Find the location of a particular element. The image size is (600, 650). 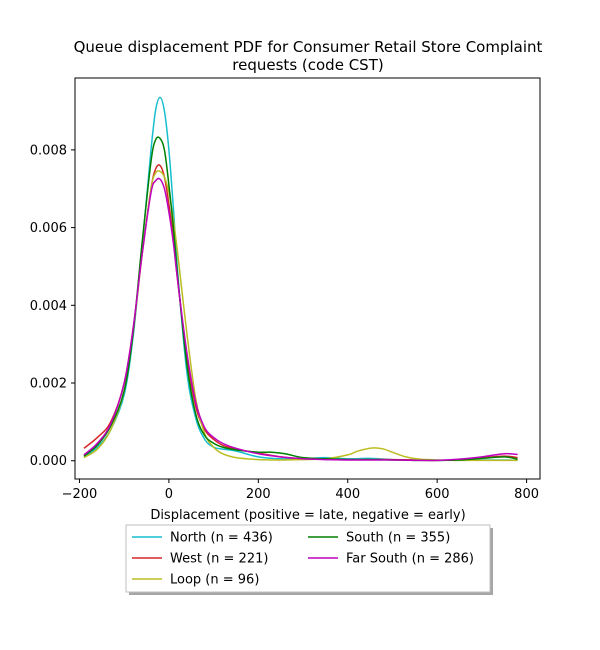

legend-label-4: South (n = 355) is located at coordinates (398, 538).